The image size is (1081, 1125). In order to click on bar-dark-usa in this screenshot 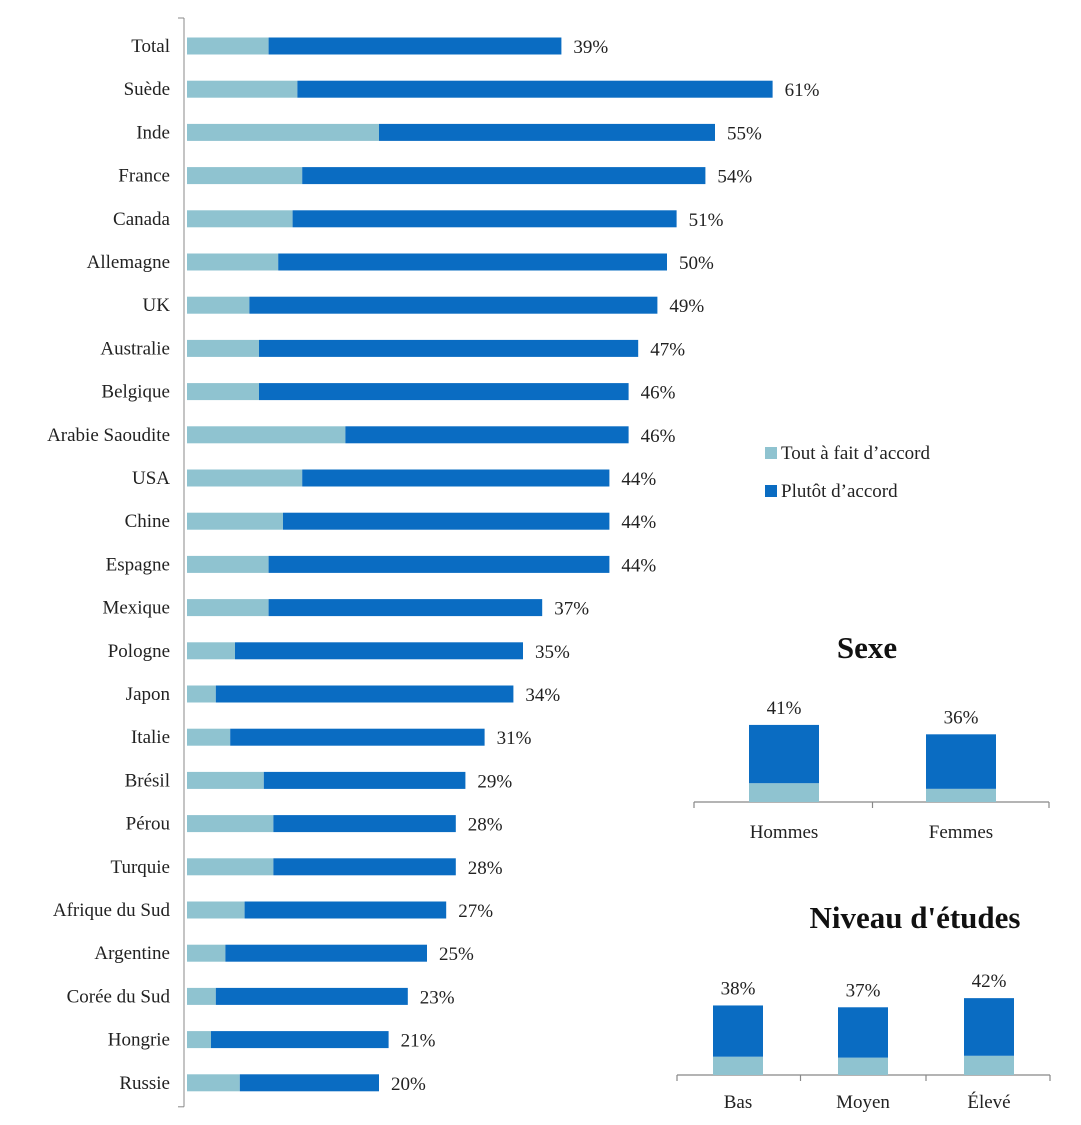, I will do `click(456, 478)`.